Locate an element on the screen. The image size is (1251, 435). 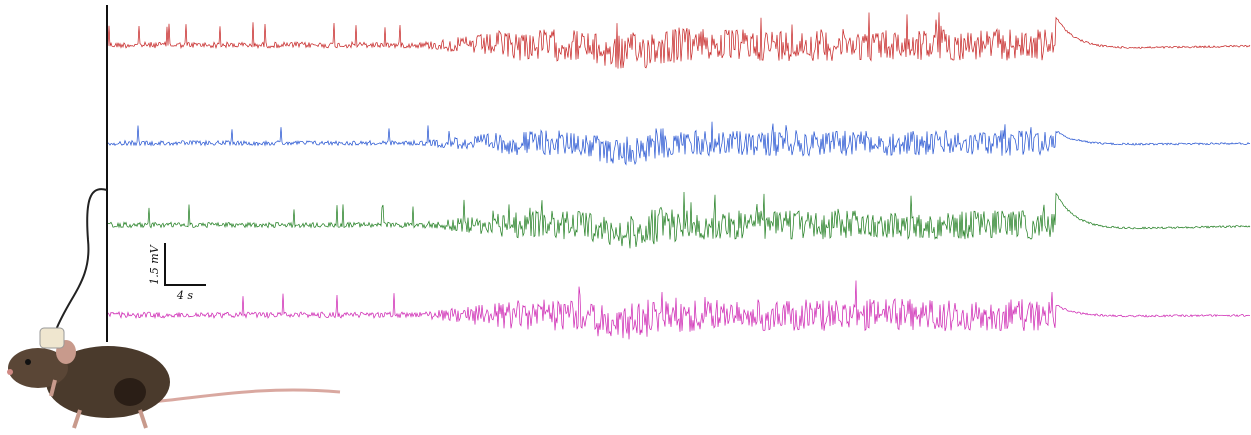
mouse-tail is located at coordinates (245, 396).